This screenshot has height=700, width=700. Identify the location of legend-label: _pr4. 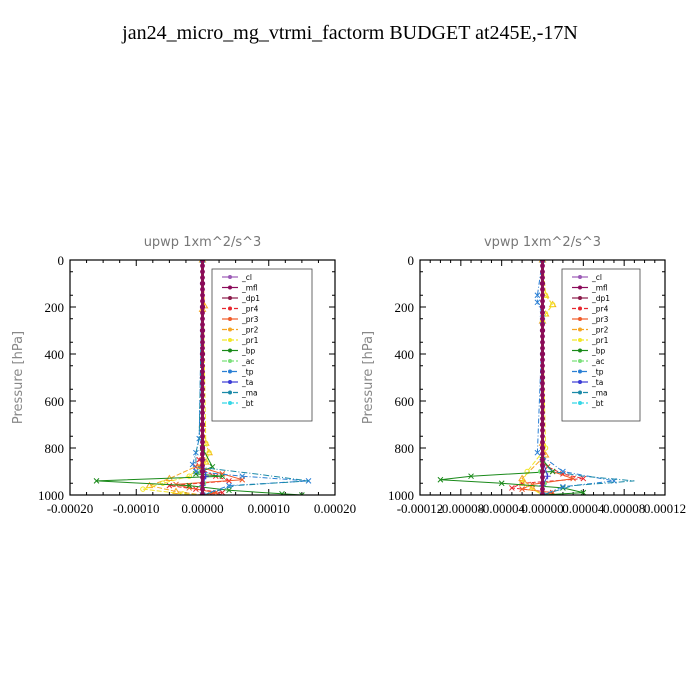
(600, 309).